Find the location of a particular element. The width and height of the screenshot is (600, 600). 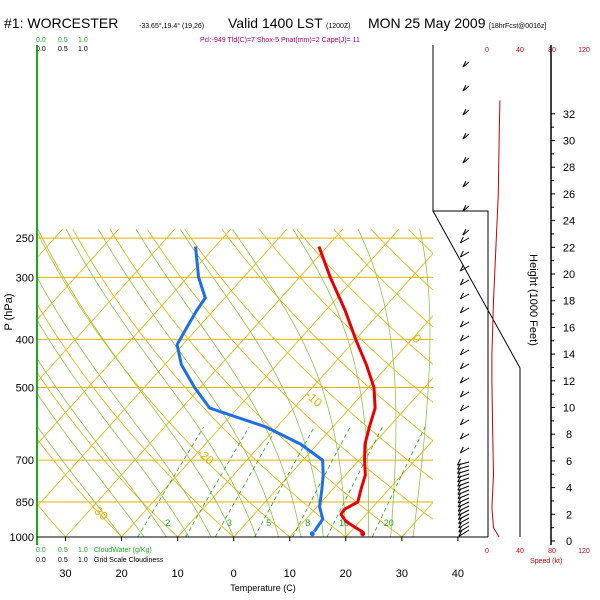

mixing-ratio-label: 2 is located at coordinates (167, 523).